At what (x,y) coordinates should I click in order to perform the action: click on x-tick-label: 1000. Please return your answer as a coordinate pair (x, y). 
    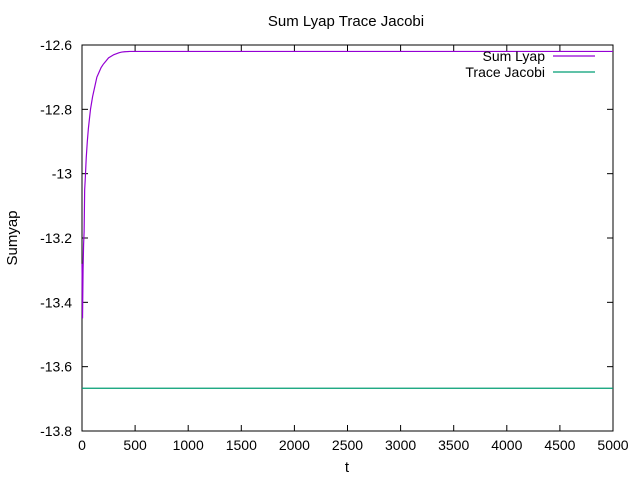
    Looking at the image, I should click on (188, 445).